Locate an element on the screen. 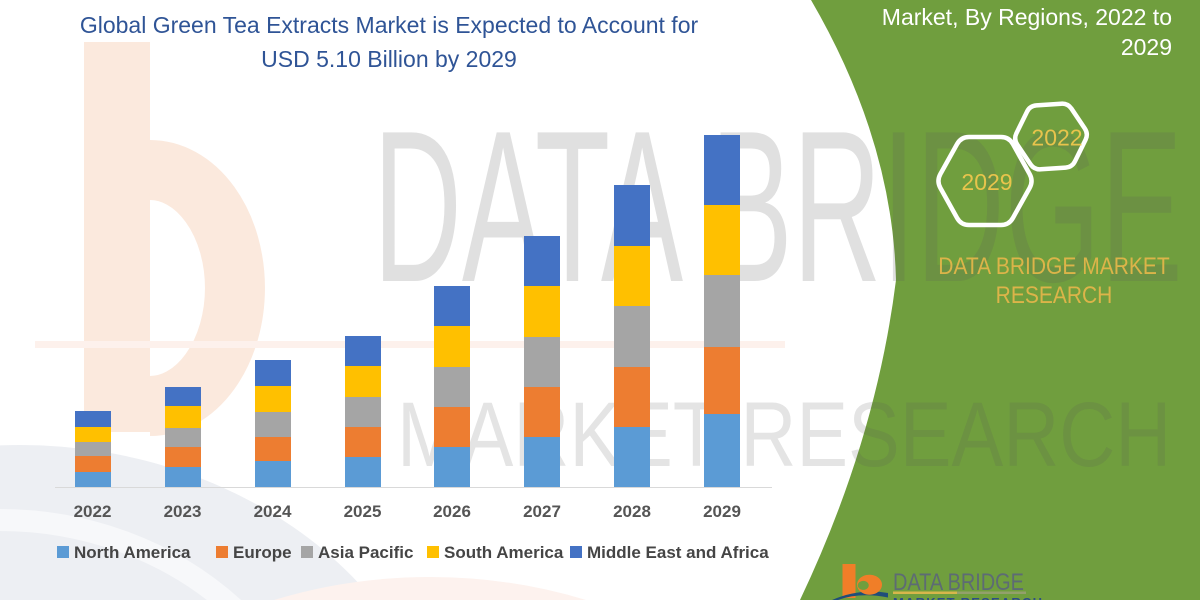  svg-text: 2022 is located at coordinates (1056, 138).